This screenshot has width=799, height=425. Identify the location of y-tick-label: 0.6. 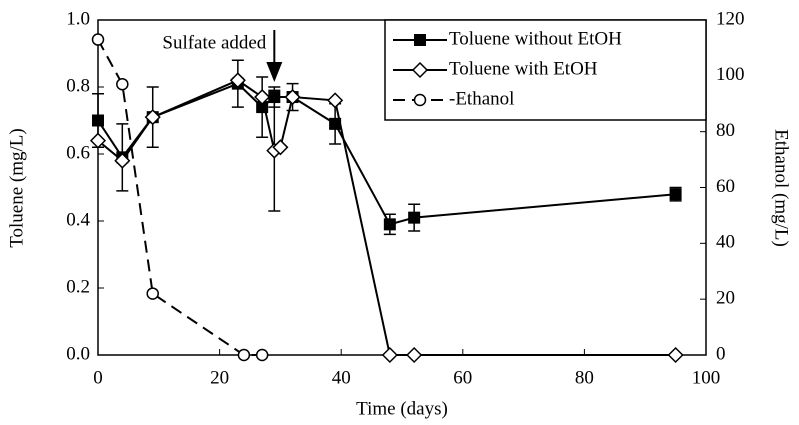
(78, 152).